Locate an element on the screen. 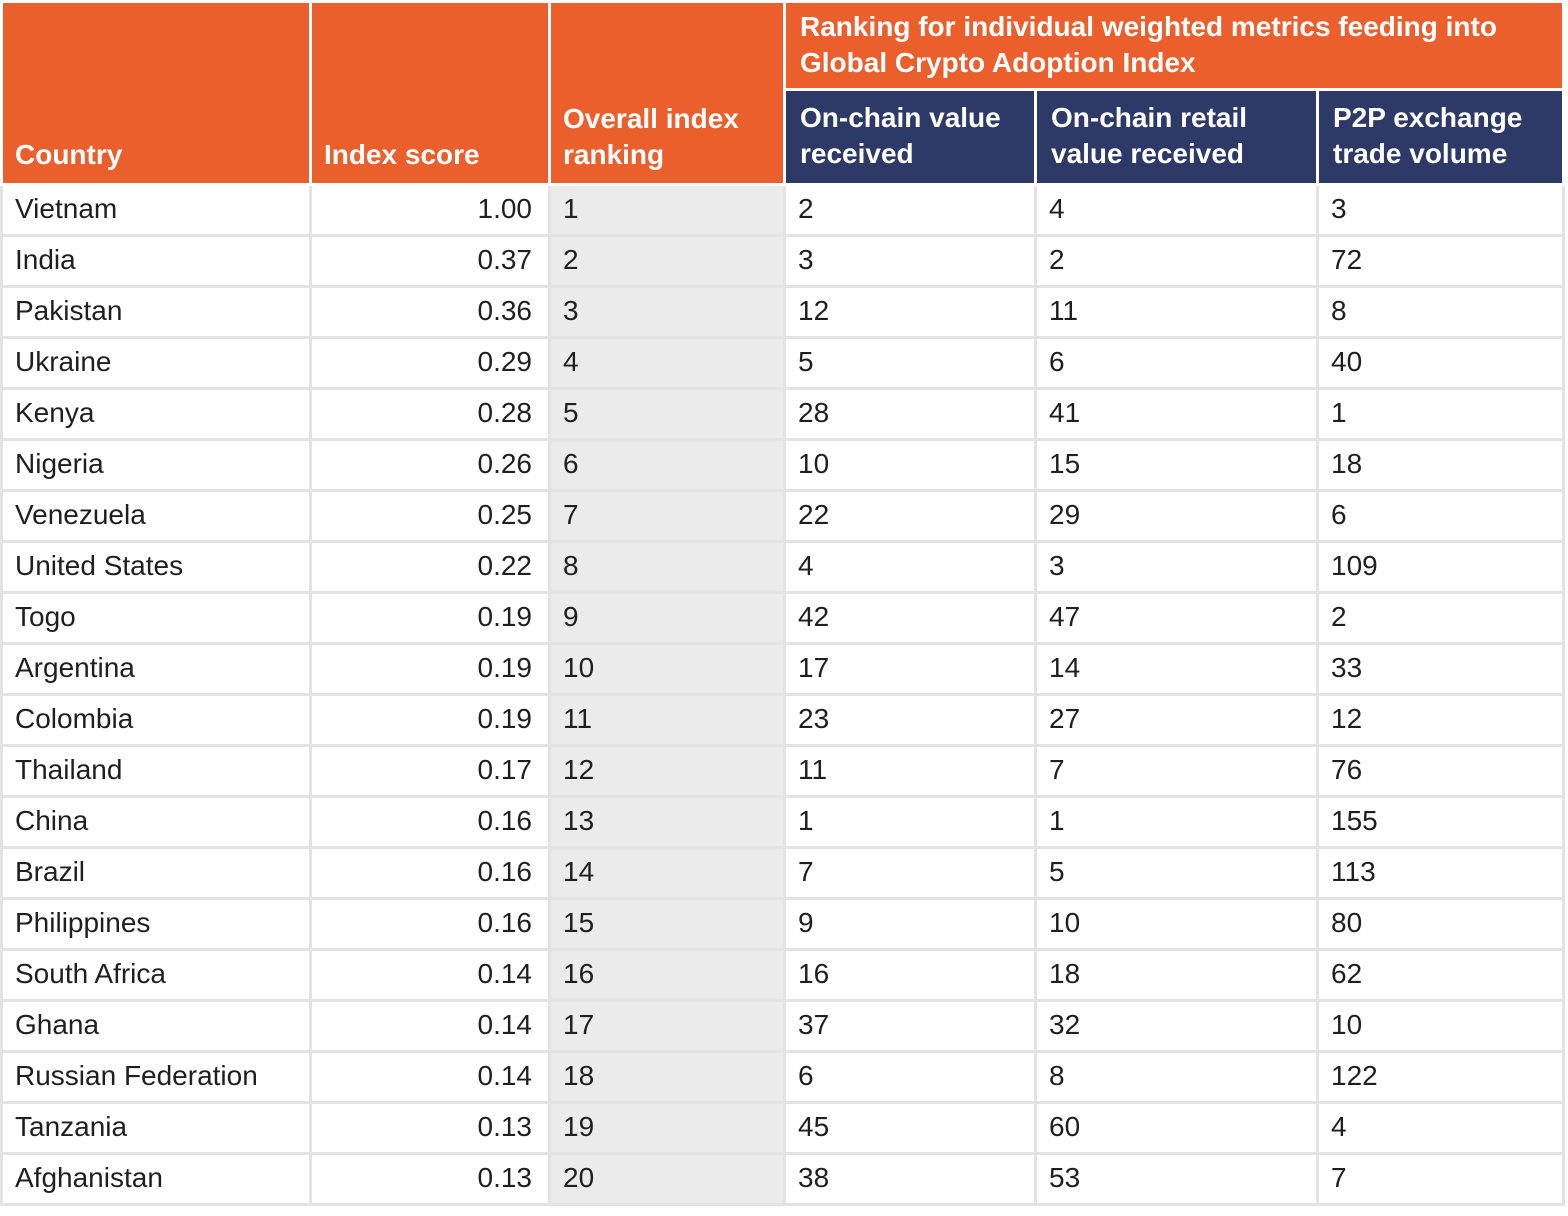 The height and width of the screenshot is (1216, 1568). country-cell: Ukraine is located at coordinates (156, 363).